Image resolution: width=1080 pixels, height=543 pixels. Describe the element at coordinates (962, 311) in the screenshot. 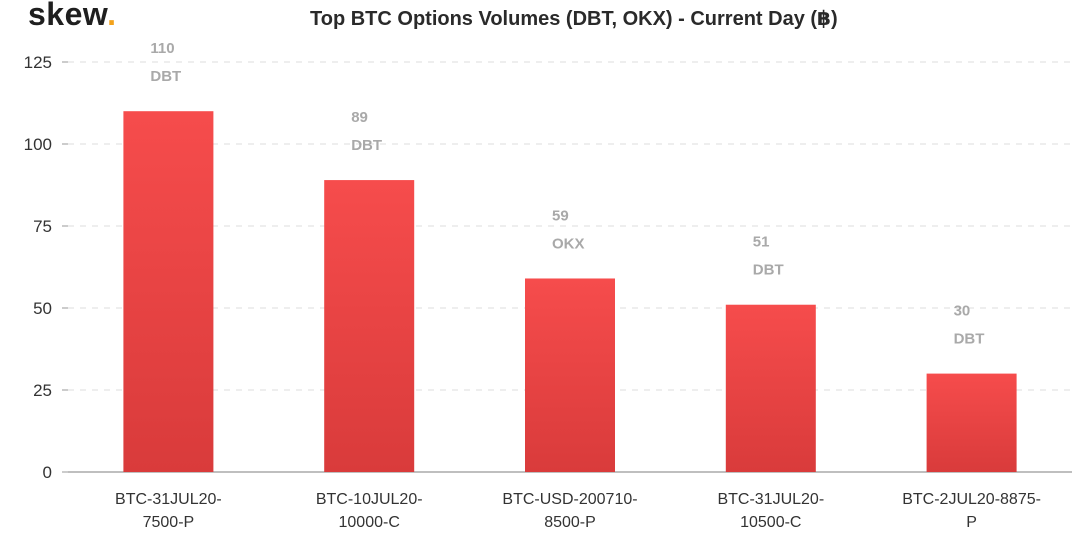

I see `bar-value-label: 30` at that location.